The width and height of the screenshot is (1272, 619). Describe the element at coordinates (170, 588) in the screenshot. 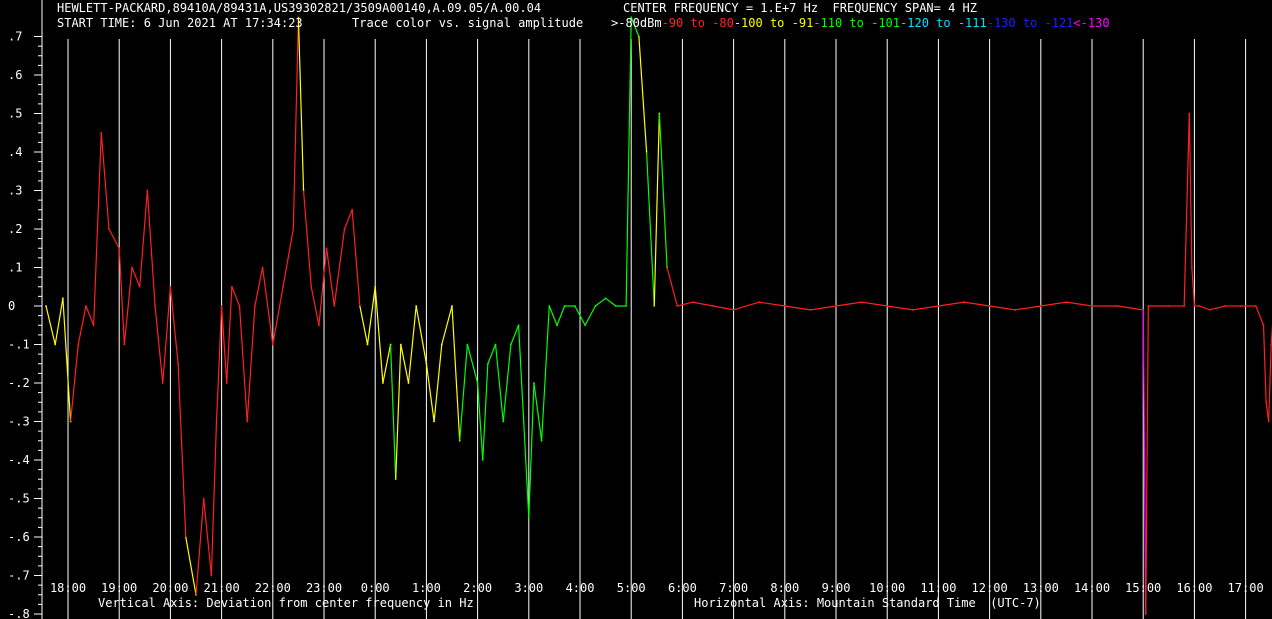

I see `x-tick-label: 20:00` at that location.